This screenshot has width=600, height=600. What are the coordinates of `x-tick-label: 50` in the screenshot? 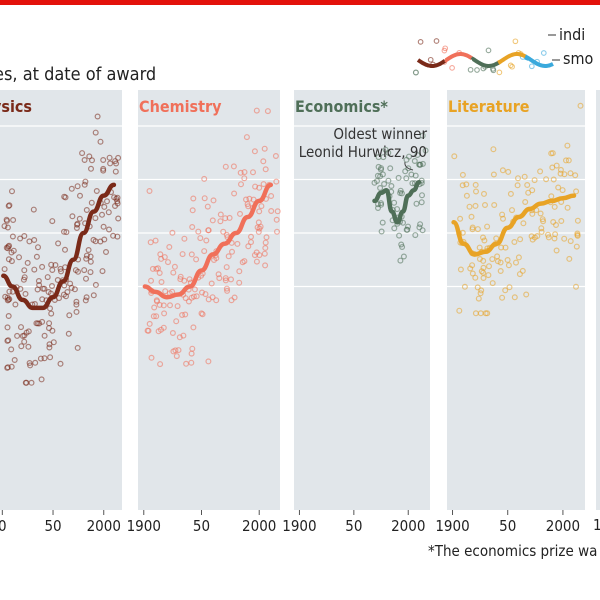 It's located at (353, 526).